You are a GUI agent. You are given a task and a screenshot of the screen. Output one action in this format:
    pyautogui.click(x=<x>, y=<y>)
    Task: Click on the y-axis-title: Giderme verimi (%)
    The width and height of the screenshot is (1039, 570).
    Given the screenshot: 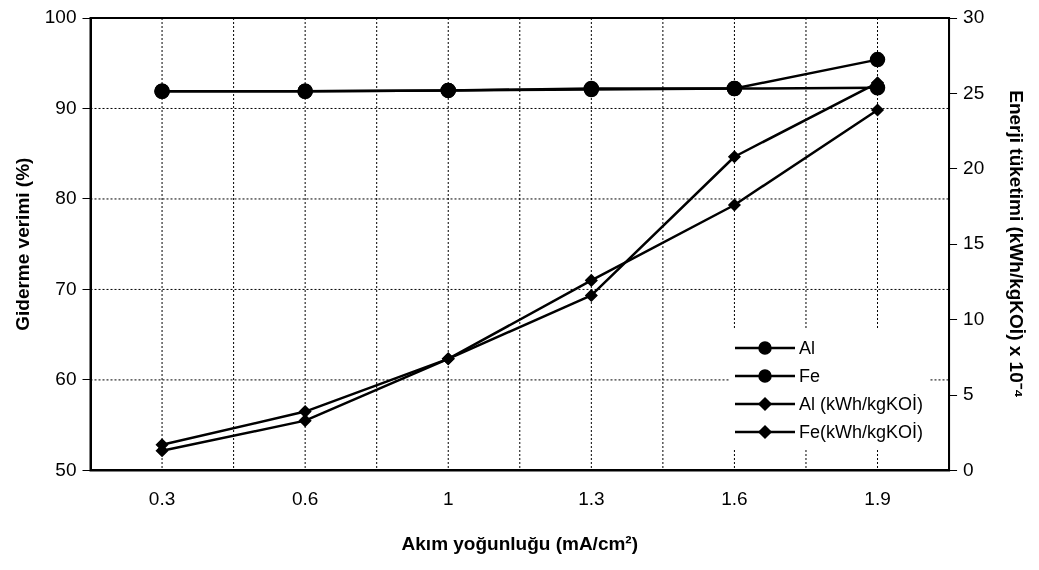 What is the action you would take?
    pyautogui.click(x=22, y=244)
    